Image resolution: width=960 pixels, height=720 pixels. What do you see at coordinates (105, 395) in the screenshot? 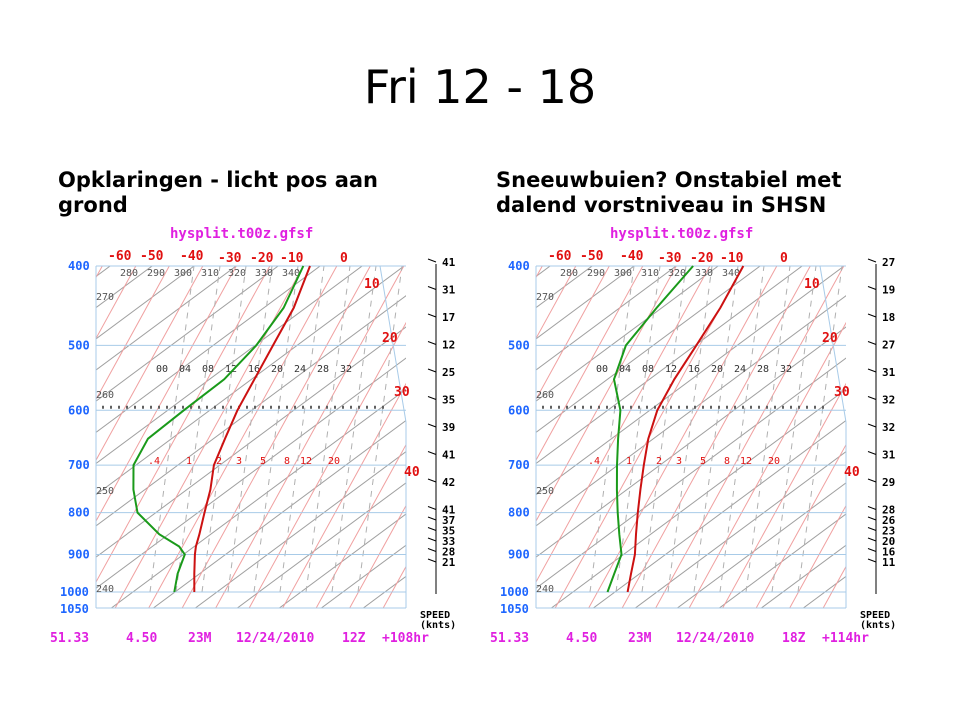
I see `theta-tick-label: 260` at bounding box center [105, 395].